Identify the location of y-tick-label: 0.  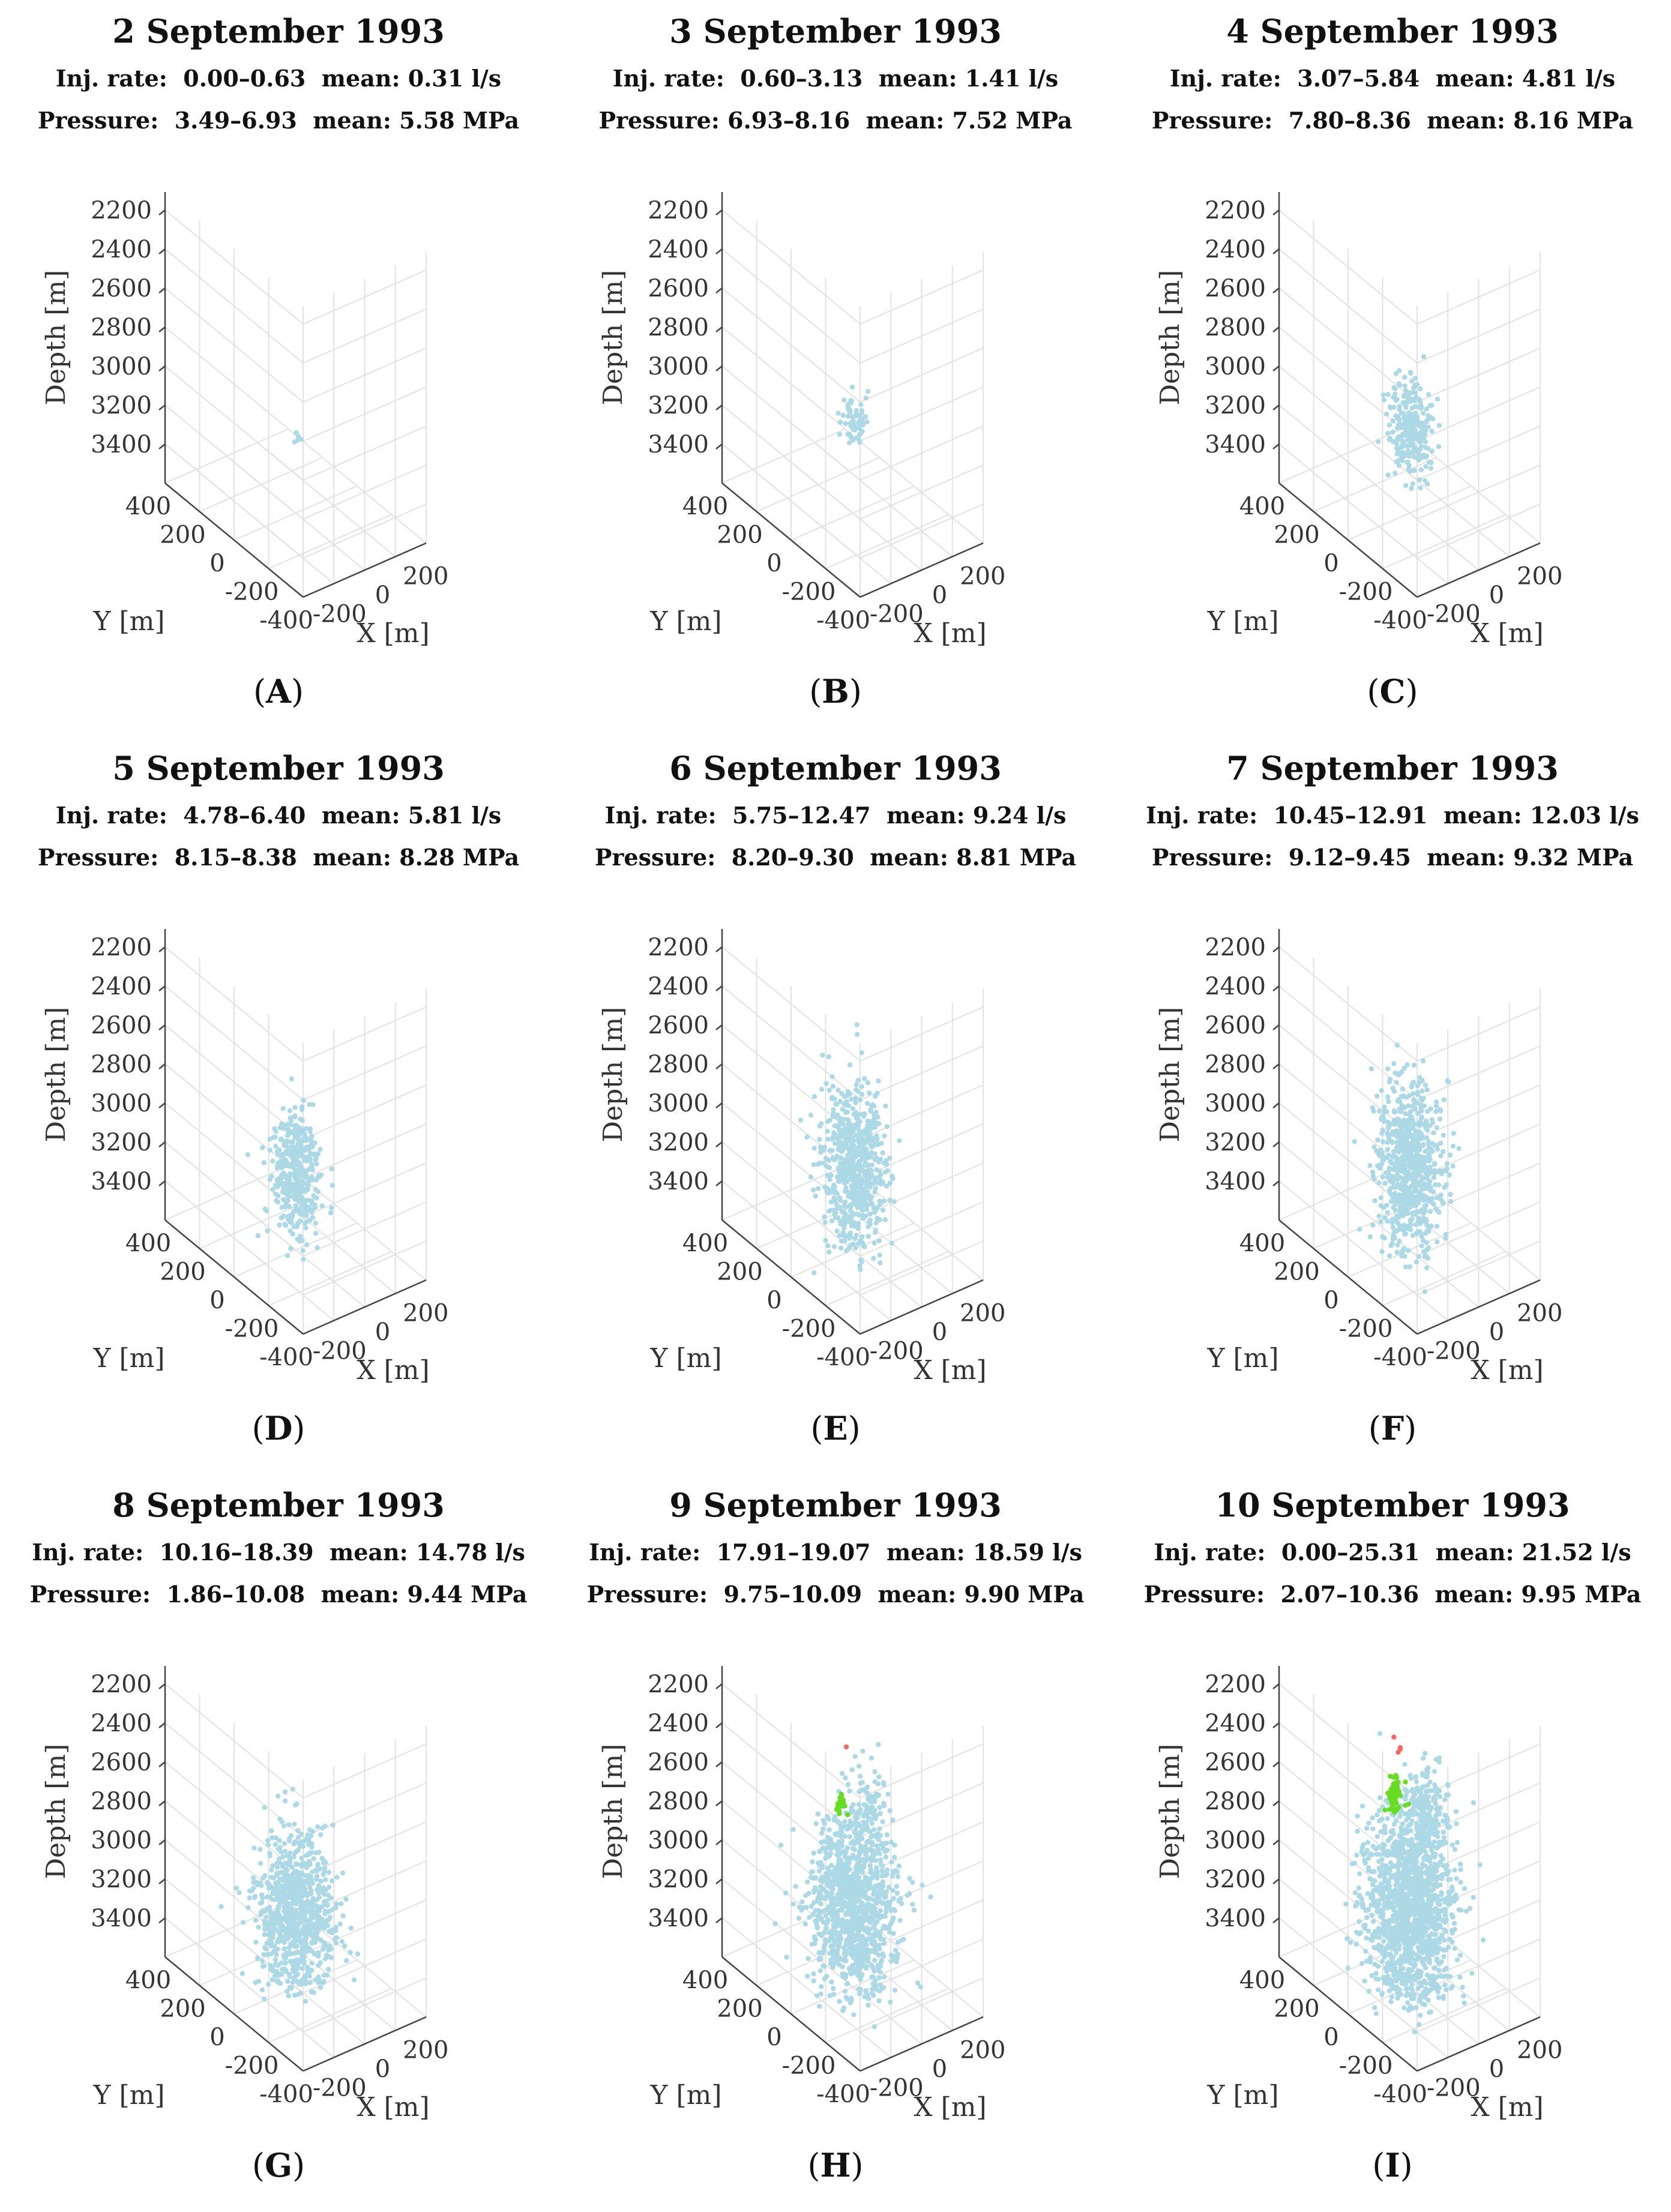
(217, 2037).